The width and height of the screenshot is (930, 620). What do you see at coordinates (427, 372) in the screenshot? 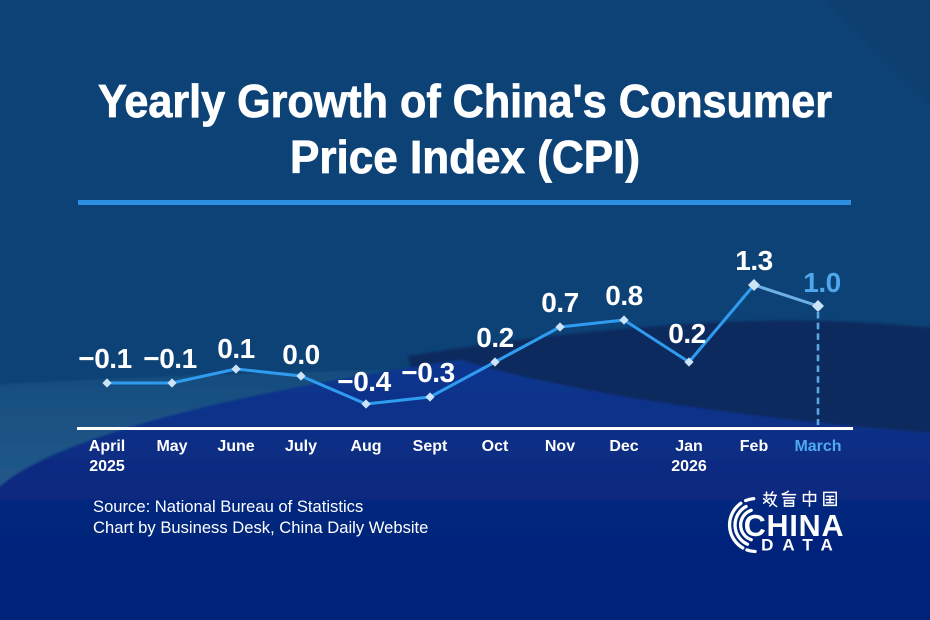
I see `svg-text: −0.3` at bounding box center [427, 372].